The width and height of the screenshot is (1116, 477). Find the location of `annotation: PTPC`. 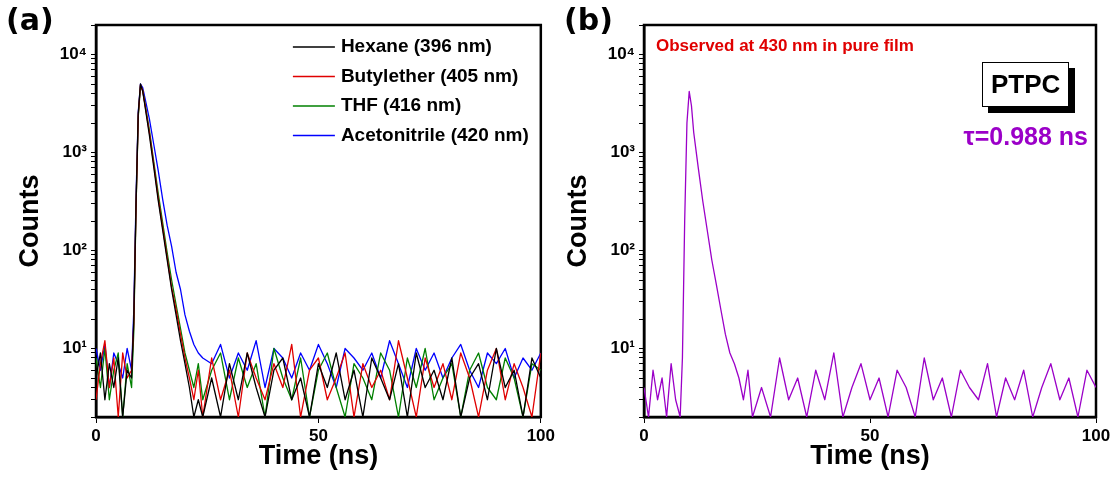

annotation: PTPC is located at coordinates (1026, 84).